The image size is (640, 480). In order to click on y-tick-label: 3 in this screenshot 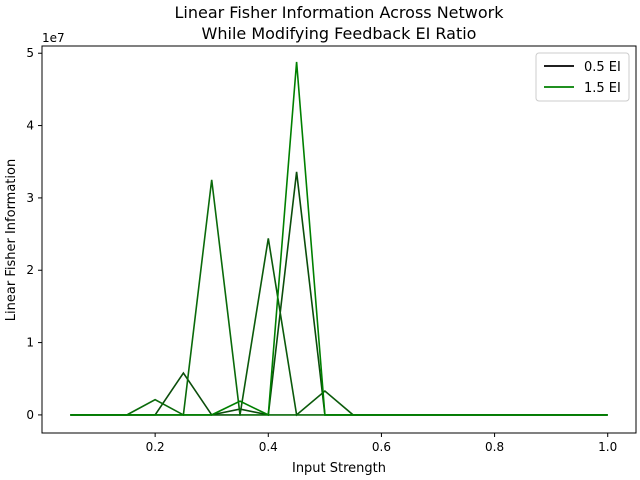, I will do `click(30, 198)`.